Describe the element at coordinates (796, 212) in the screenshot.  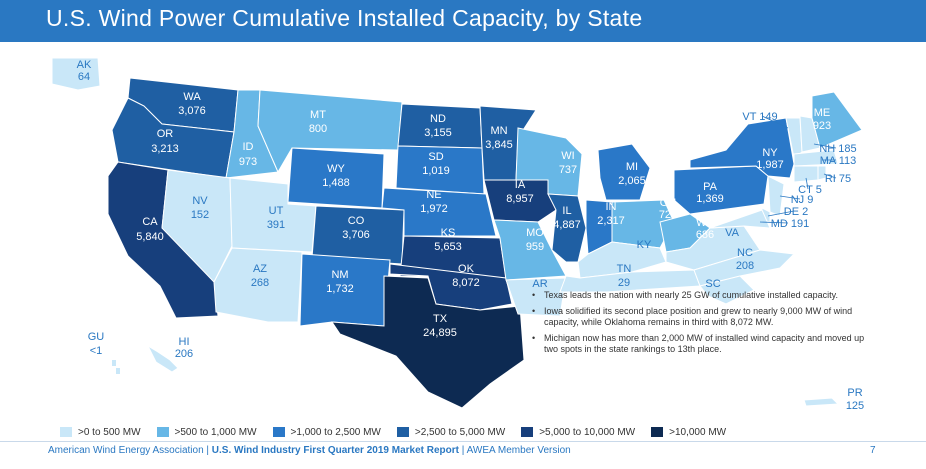
I see `state-label-de: DE 2` at that location.